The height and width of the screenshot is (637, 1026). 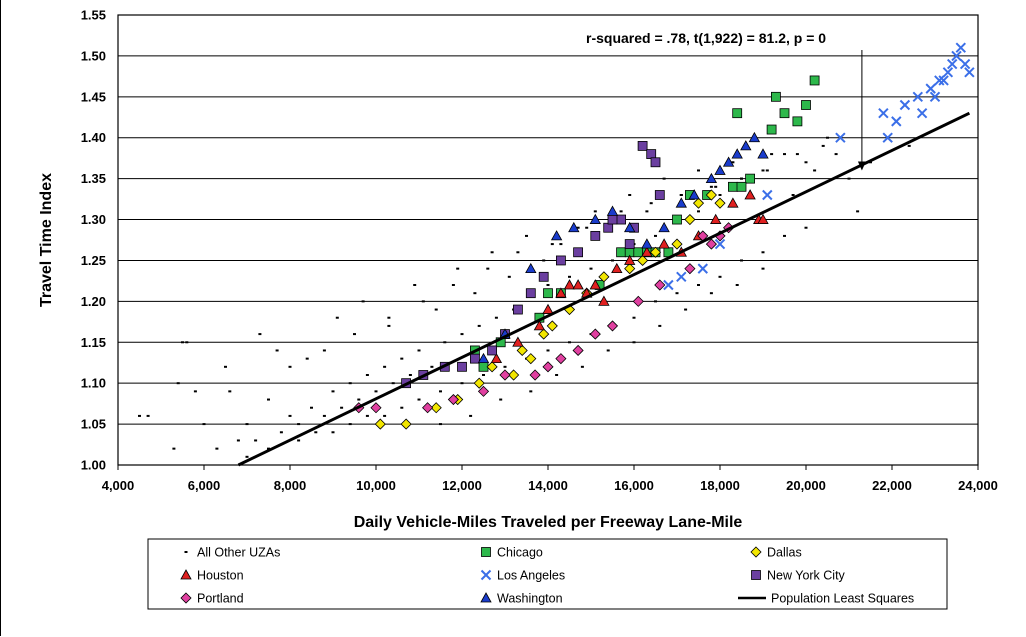 I want to click on legend-label-los-angeles: Los Angeles, so click(x=531, y=576).